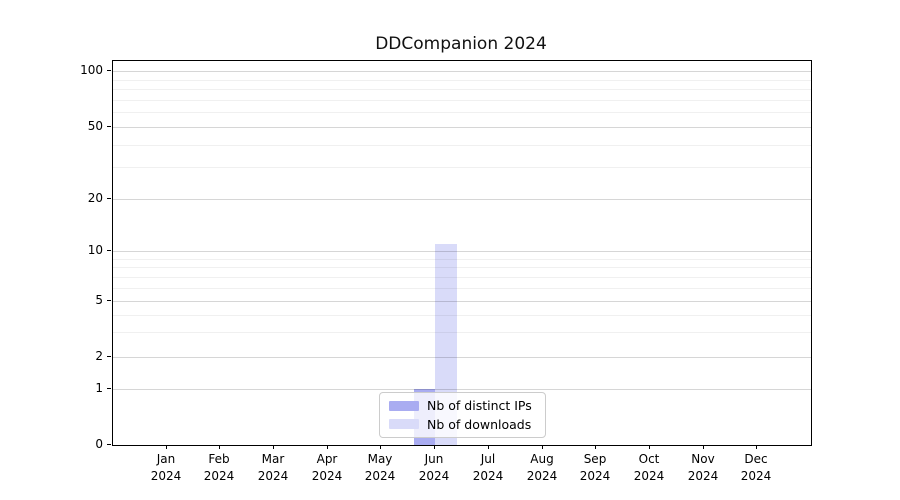 This screenshot has height=500, width=900. I want to click on legend-swatch-downloads, so click(404, 424).